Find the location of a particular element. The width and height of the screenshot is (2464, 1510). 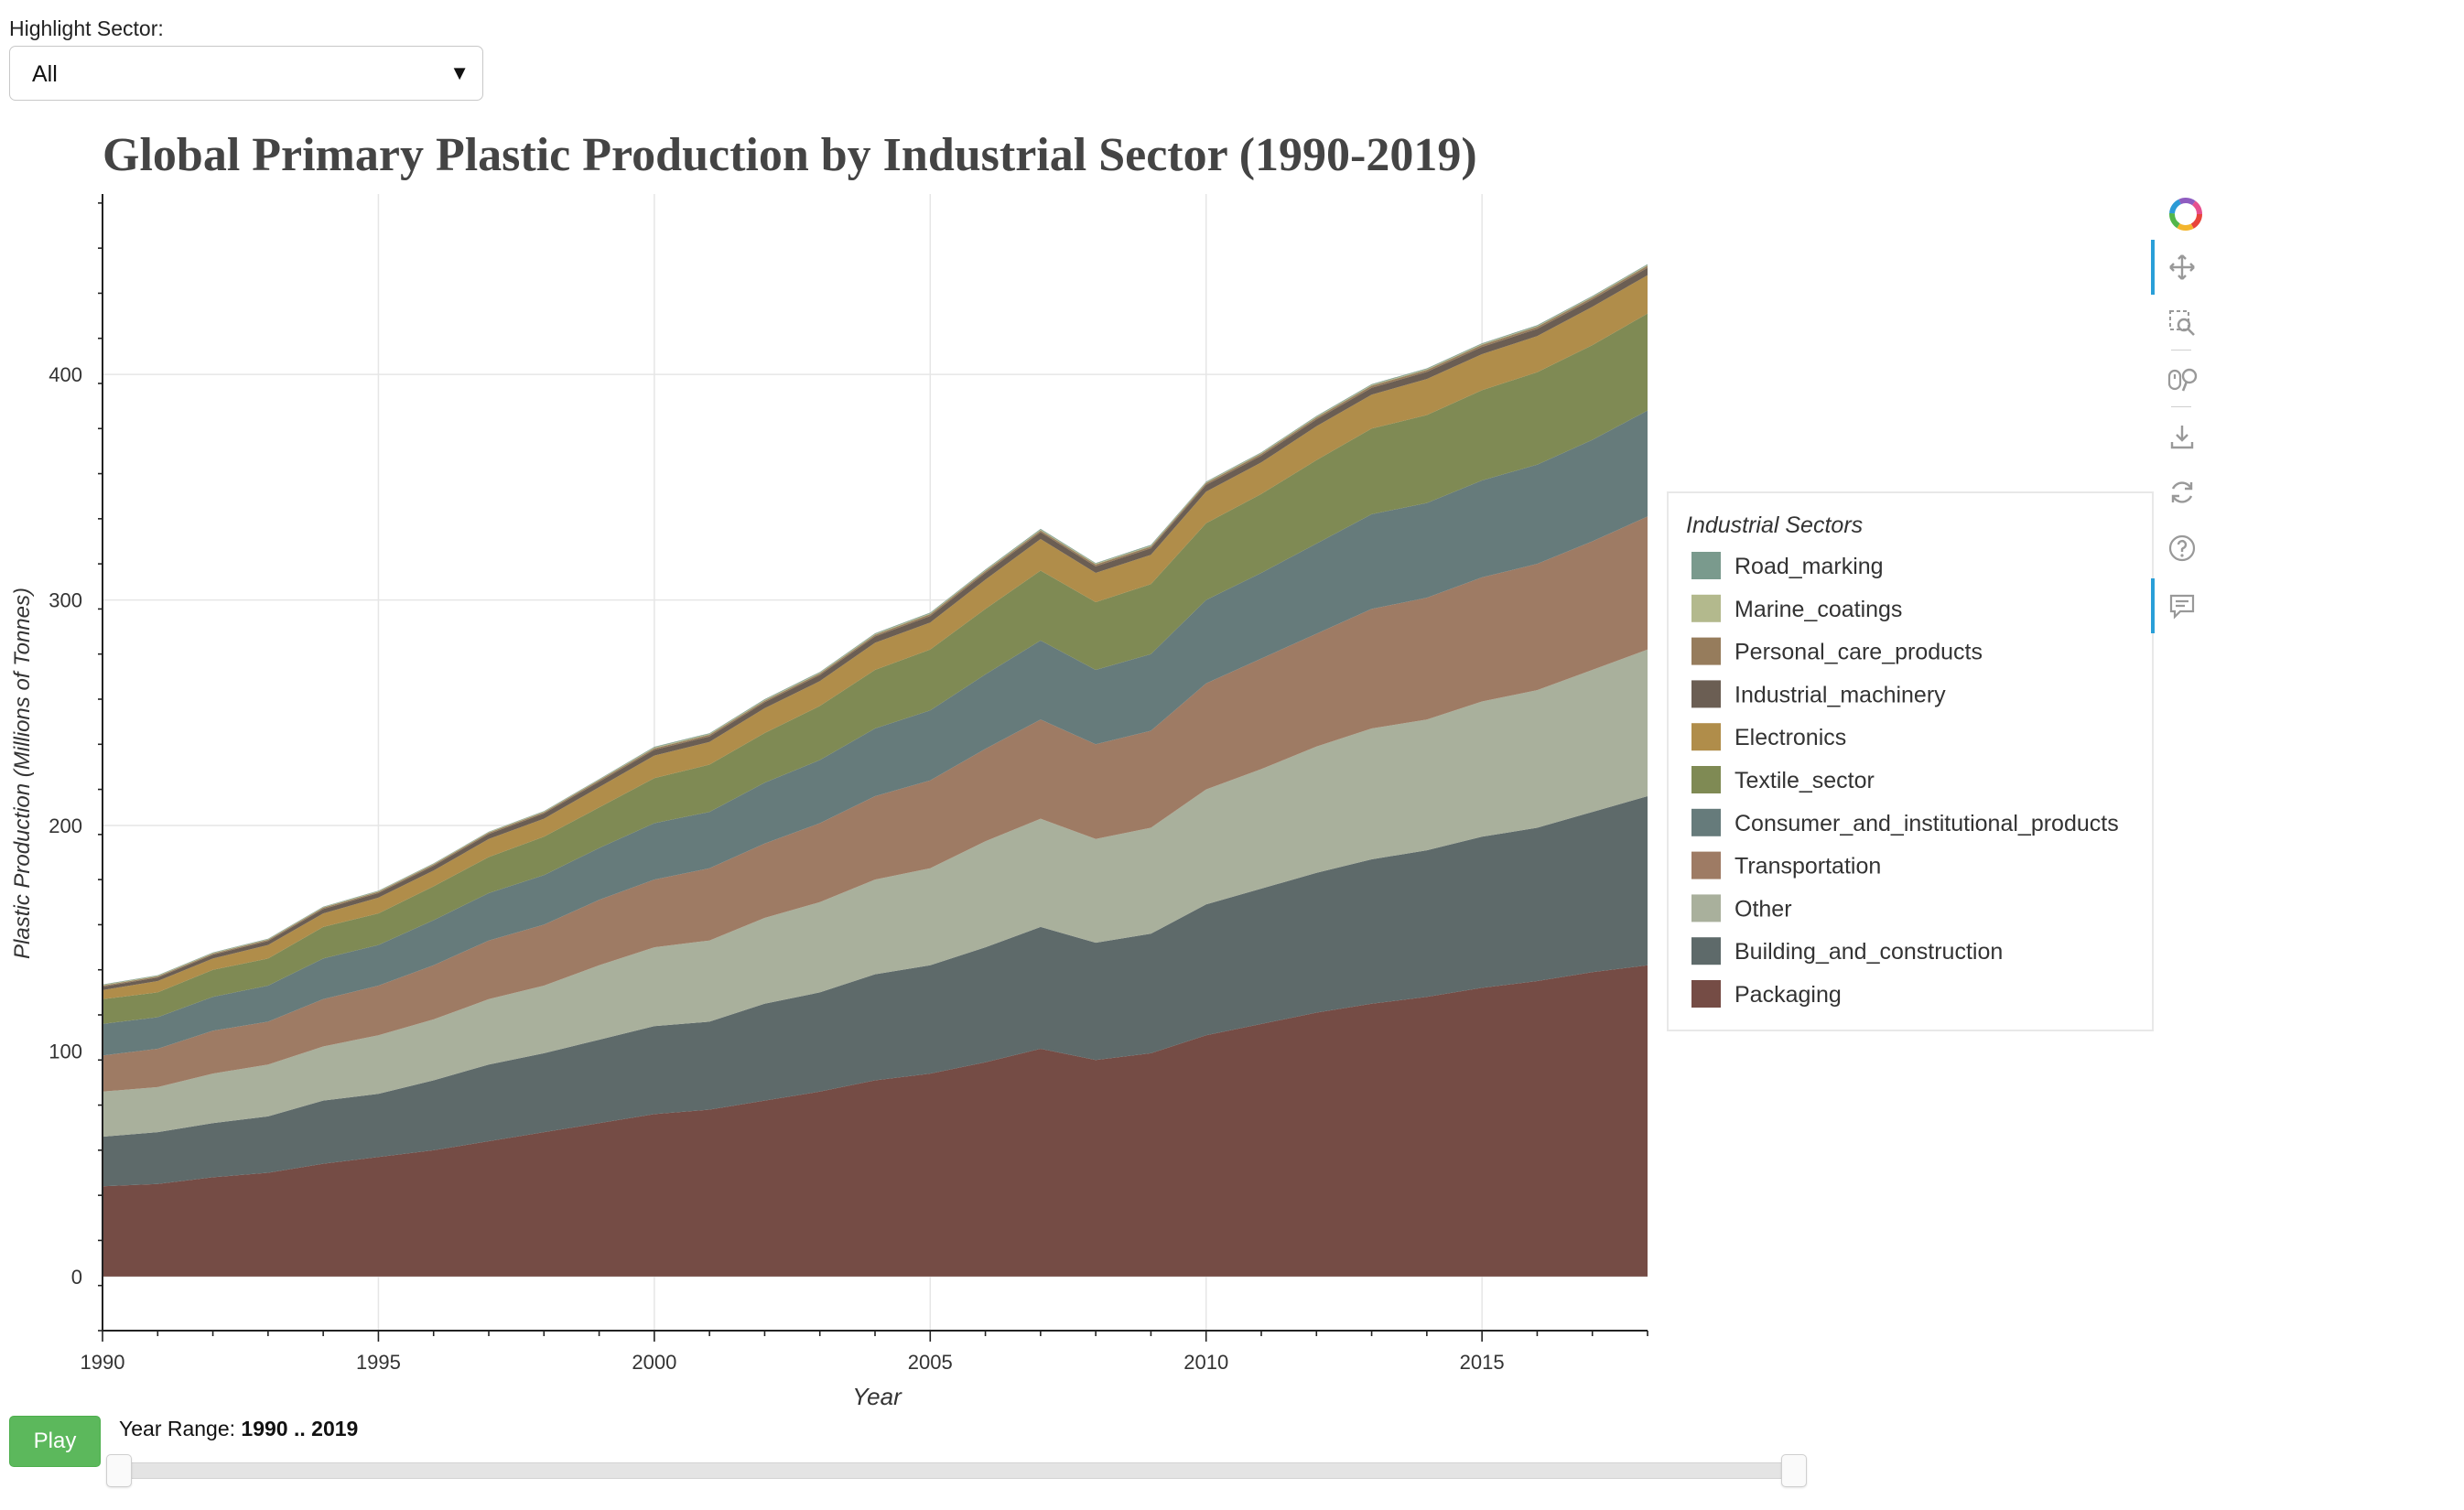

wheel-zoom-tool is located at coordinates (2178, 378).